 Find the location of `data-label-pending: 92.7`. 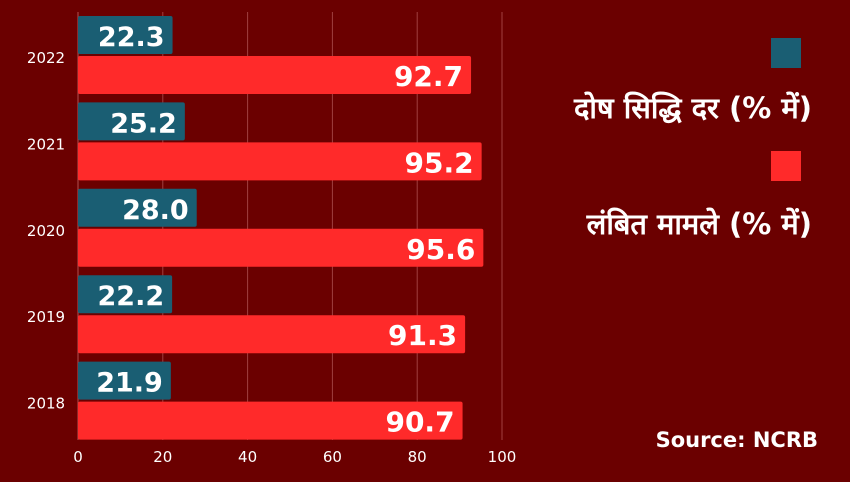

data-label-pending: 92.7 is located at coordinates (428, 76).